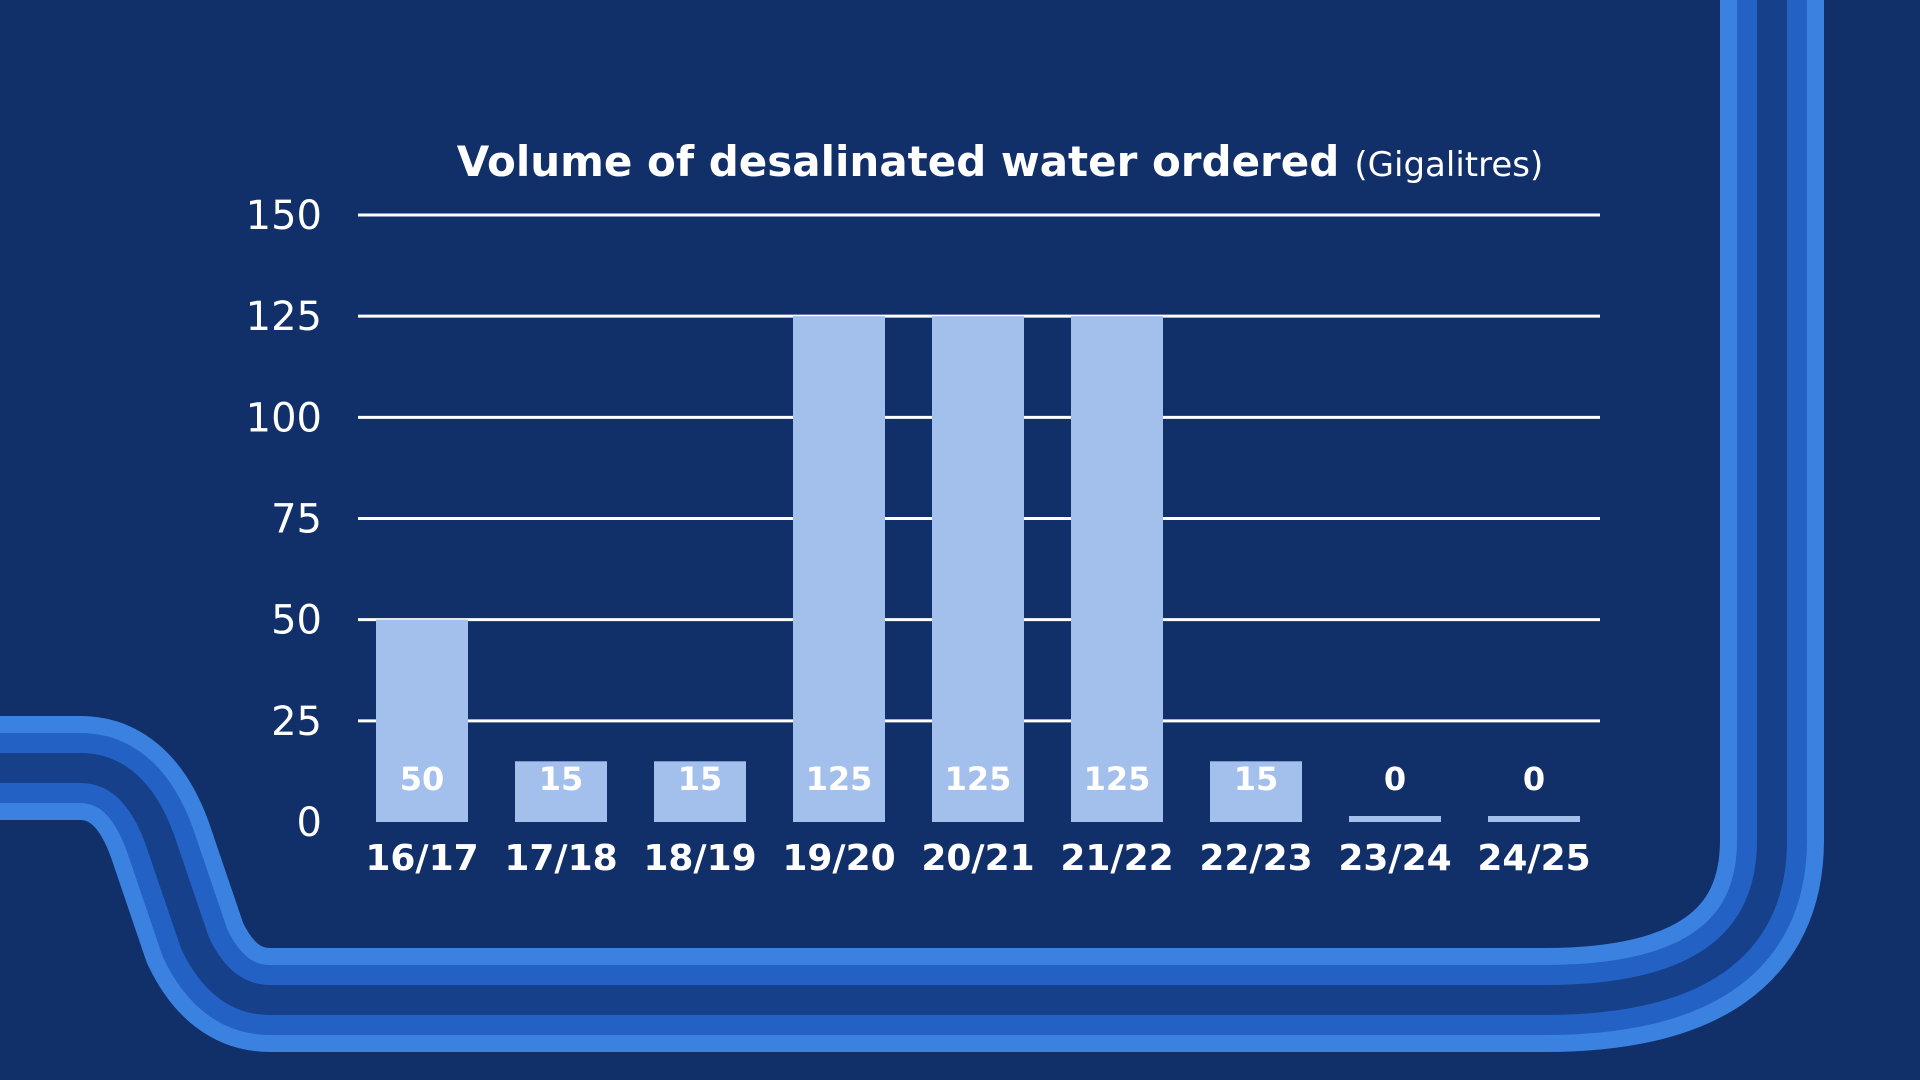  What do you see at coordinates (1394, 858) in the screenshot?
I see `x-tick-label: 23/24` at bounding box center [1394, 858].